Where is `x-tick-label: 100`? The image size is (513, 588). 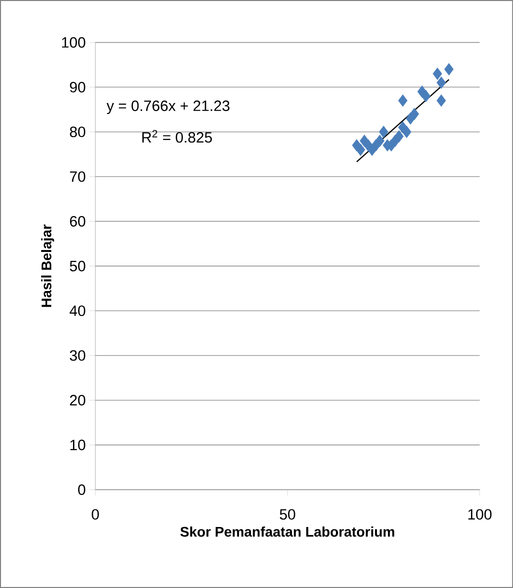 x-tick-label: 100 is located at coordinates (480, 514).